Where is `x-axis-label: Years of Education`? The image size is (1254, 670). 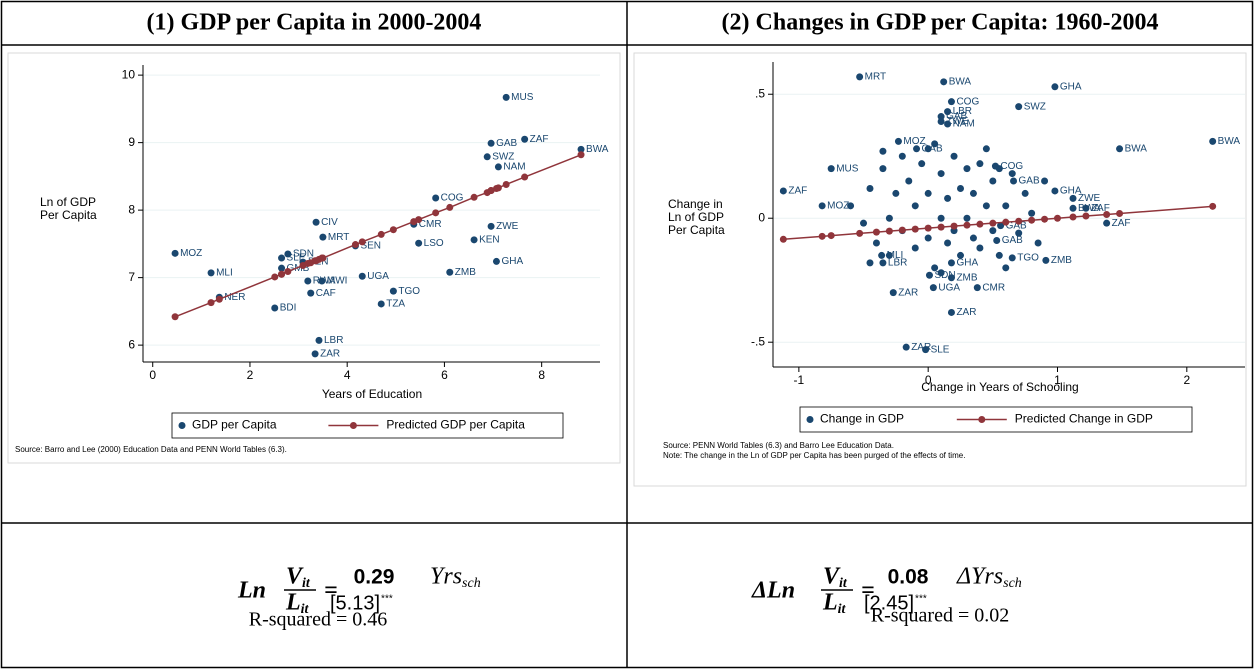
x-axis-label: Years of Education is located at coordinates (372, 394).